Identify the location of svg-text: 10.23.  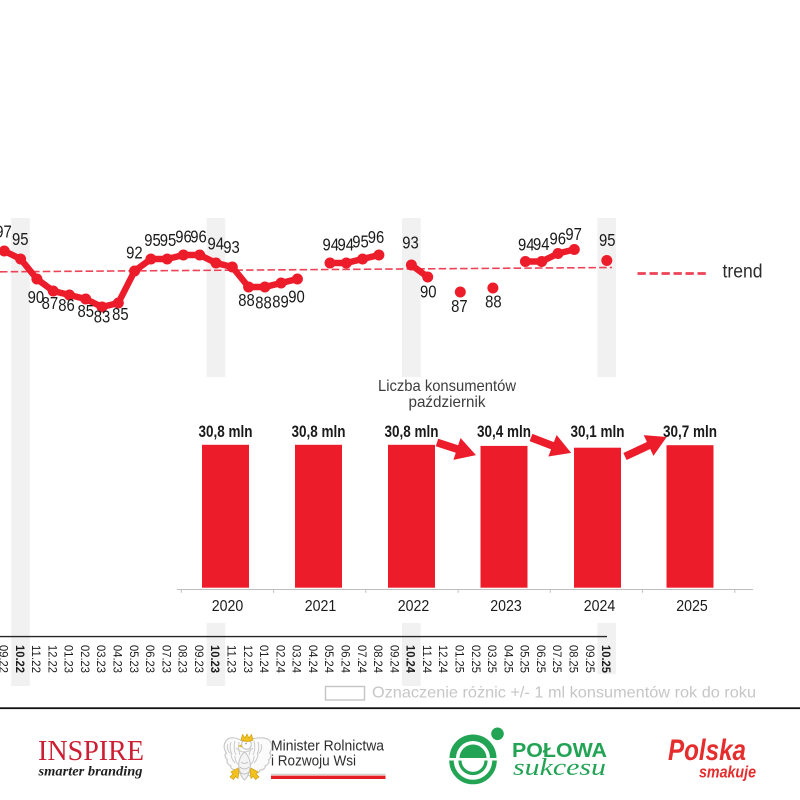
(215, 659).